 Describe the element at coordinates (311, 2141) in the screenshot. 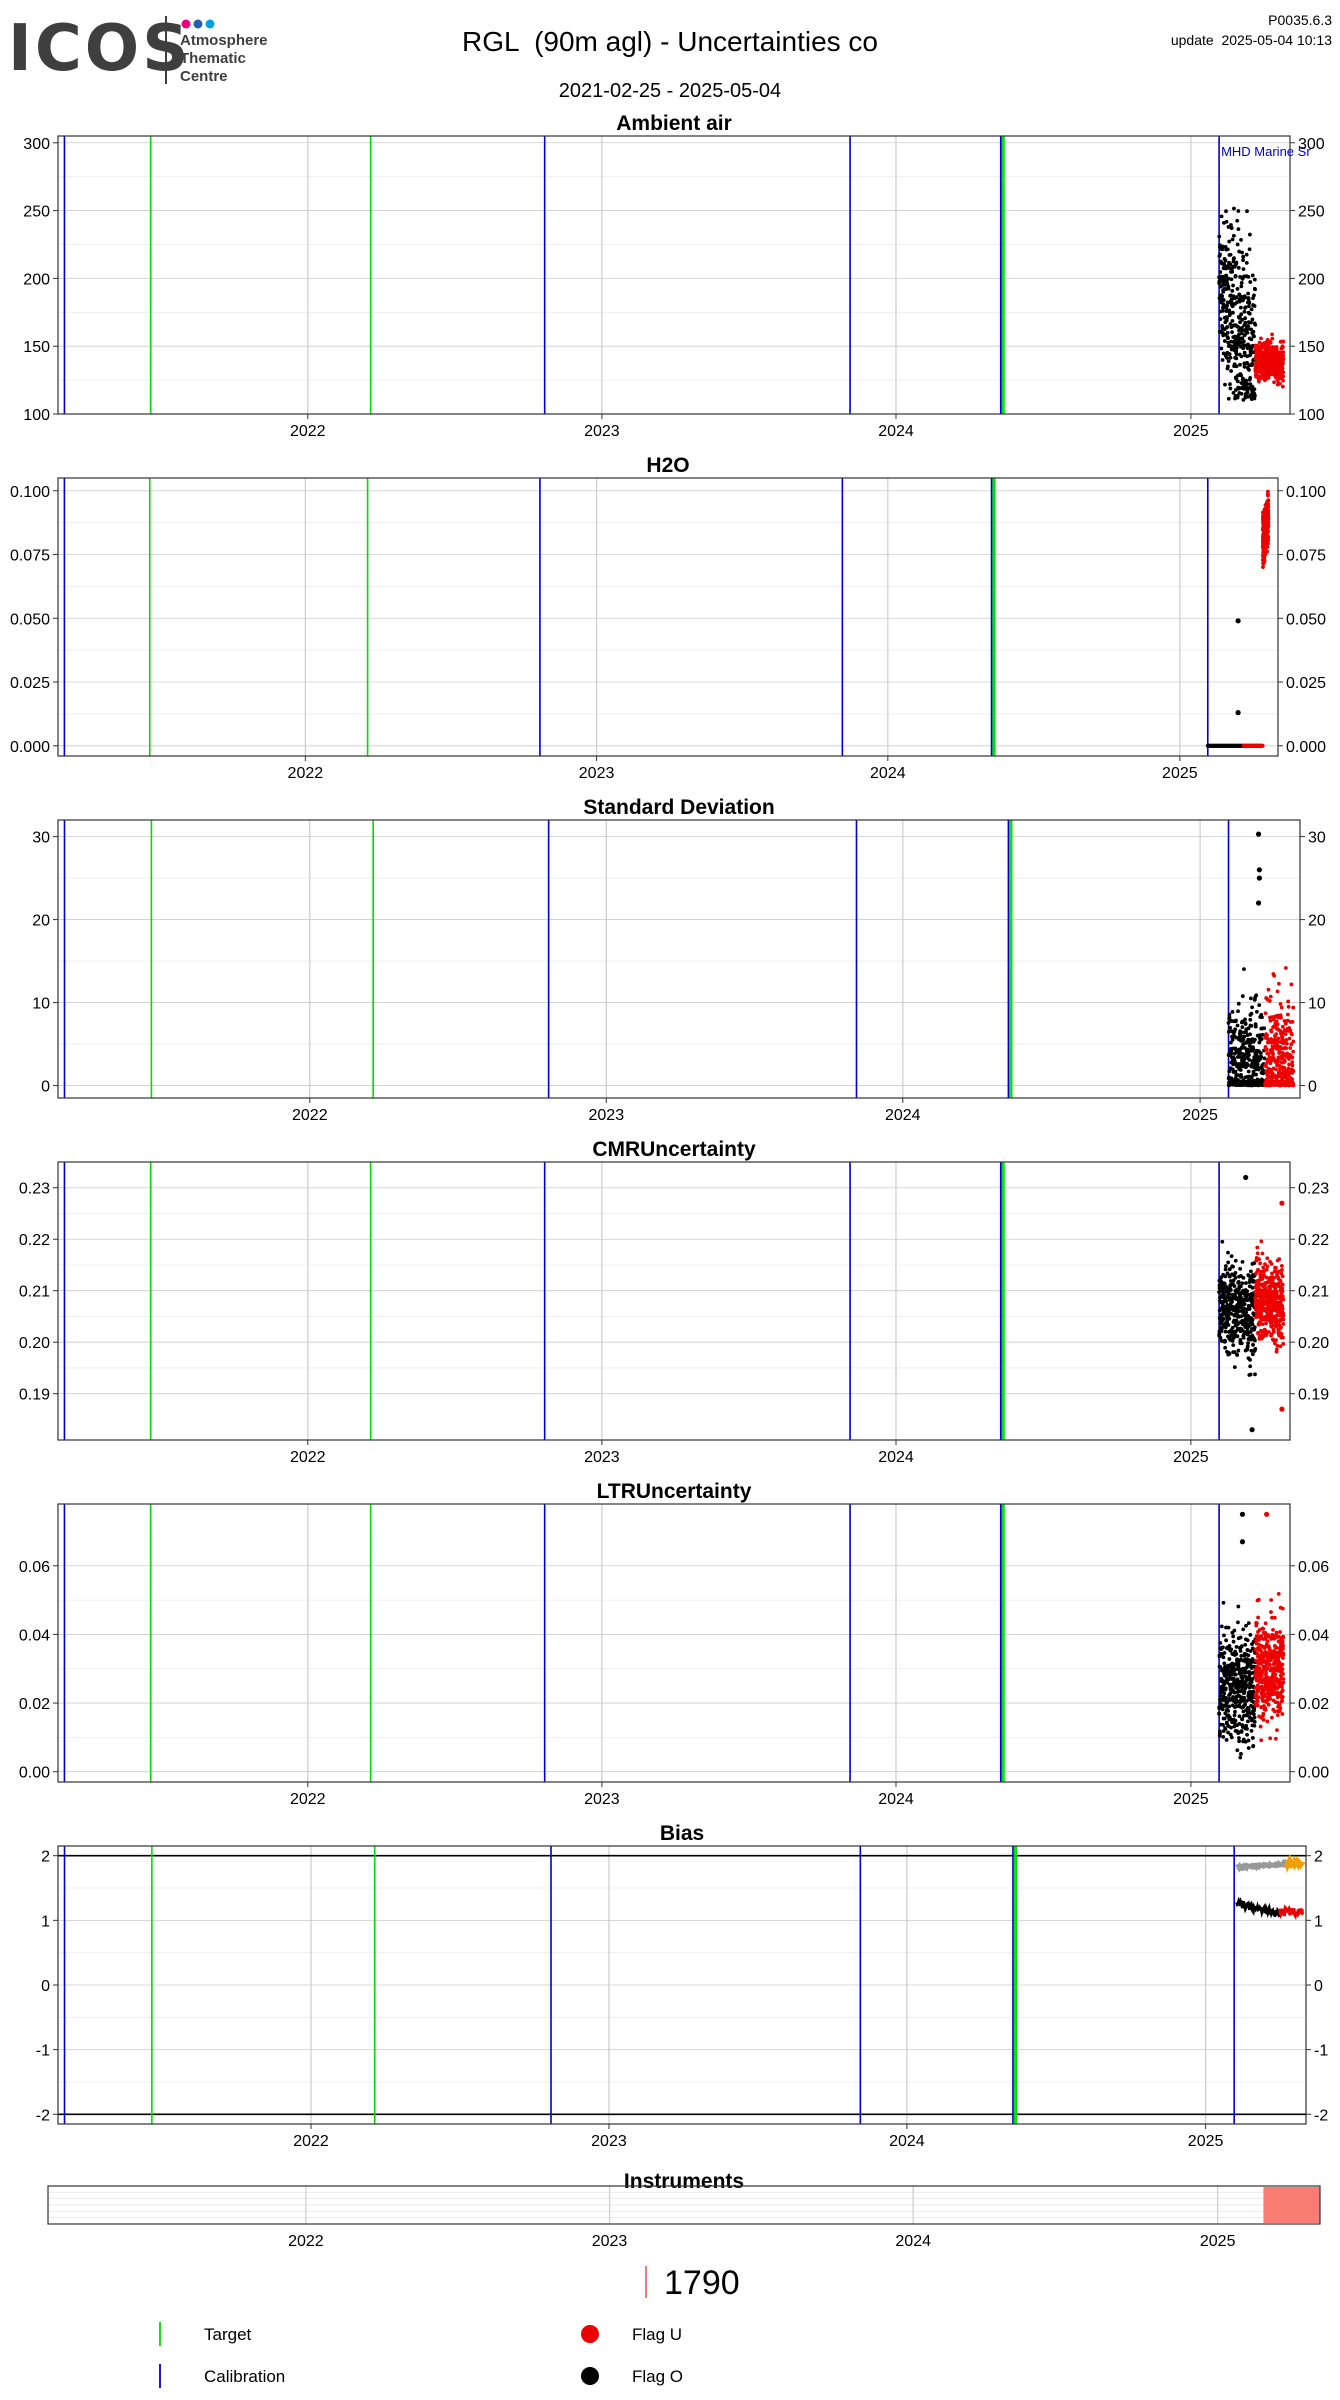

I see `x-tick-label: 2022` at that location.